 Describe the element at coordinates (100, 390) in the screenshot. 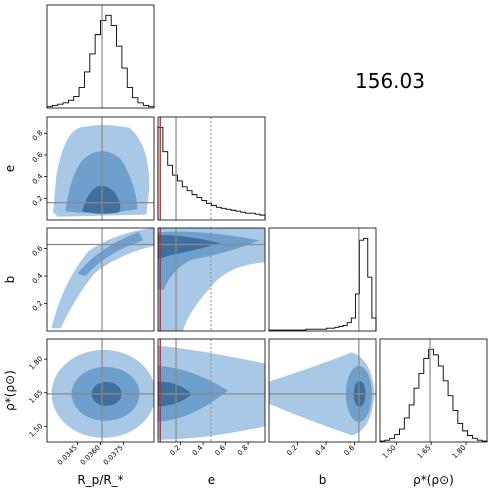

I see `panel-rho-vs-rp` at that location.